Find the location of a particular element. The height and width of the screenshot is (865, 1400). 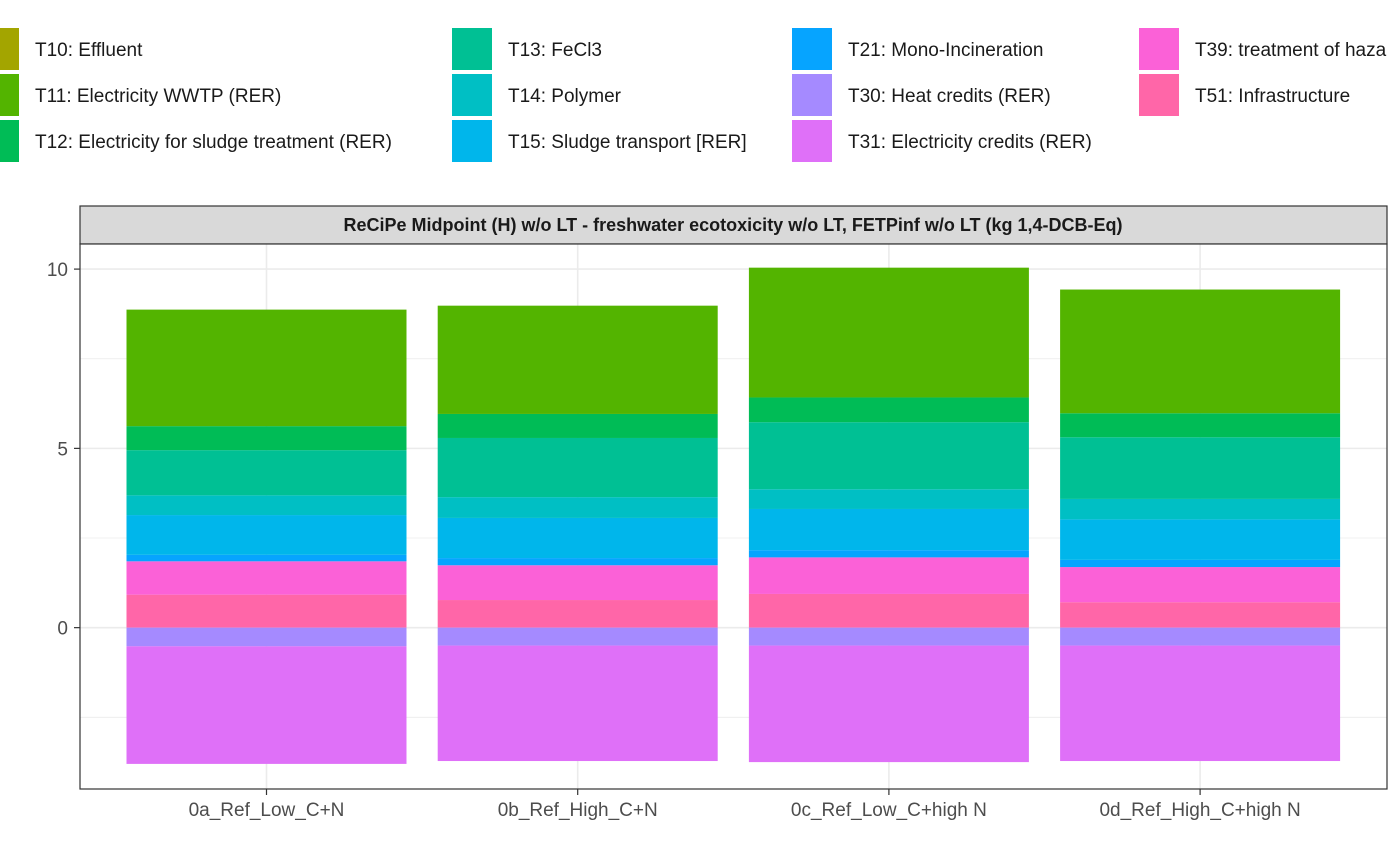

legend-key-t51 is located at coordinates (1159, 95).